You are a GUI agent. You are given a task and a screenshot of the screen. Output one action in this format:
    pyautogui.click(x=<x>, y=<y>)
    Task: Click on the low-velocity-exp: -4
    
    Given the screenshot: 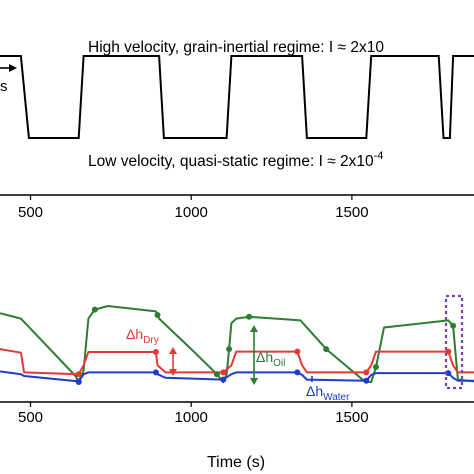 What is the action you would take?
    pyautogui.click(x=379, y=156)
    